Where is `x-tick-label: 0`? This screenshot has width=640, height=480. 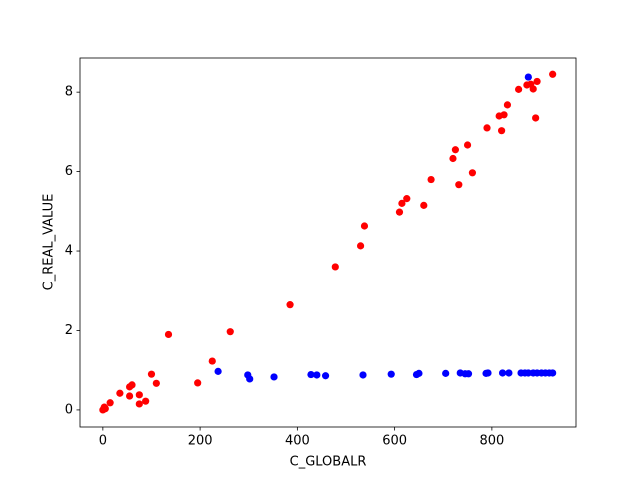 x-tick-label: 0 is located at coordinates (103, 441).